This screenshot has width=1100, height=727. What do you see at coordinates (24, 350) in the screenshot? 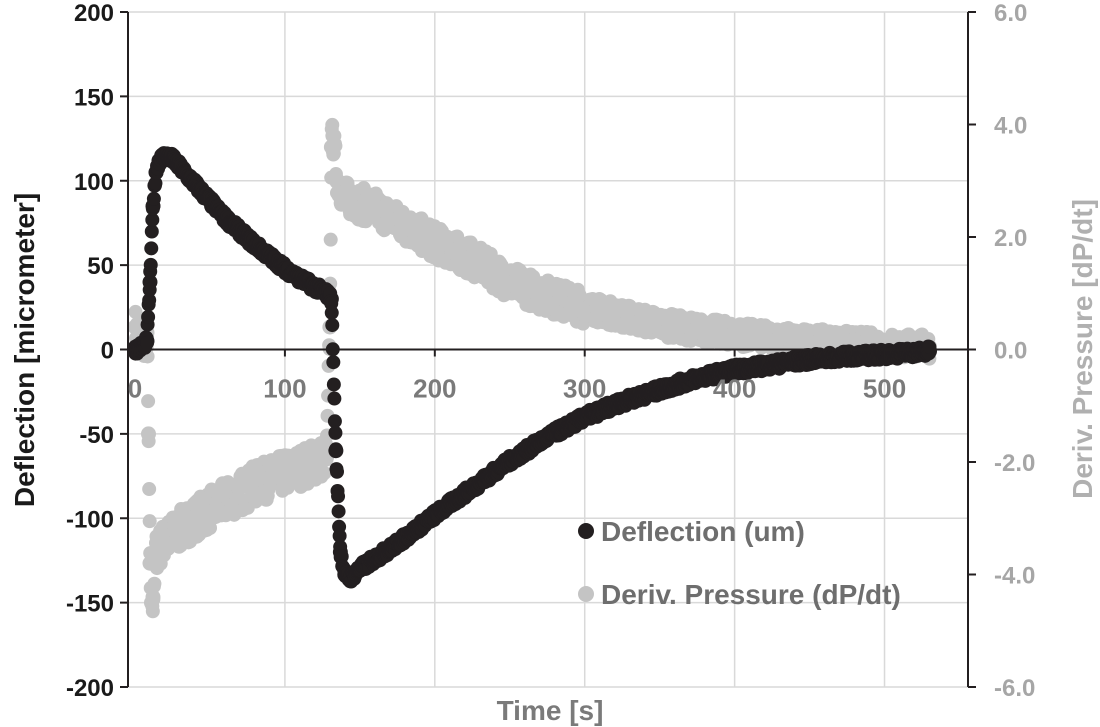
I see `y-axis-title: Deflection [micrometer]` at bounding box center [24, 350].